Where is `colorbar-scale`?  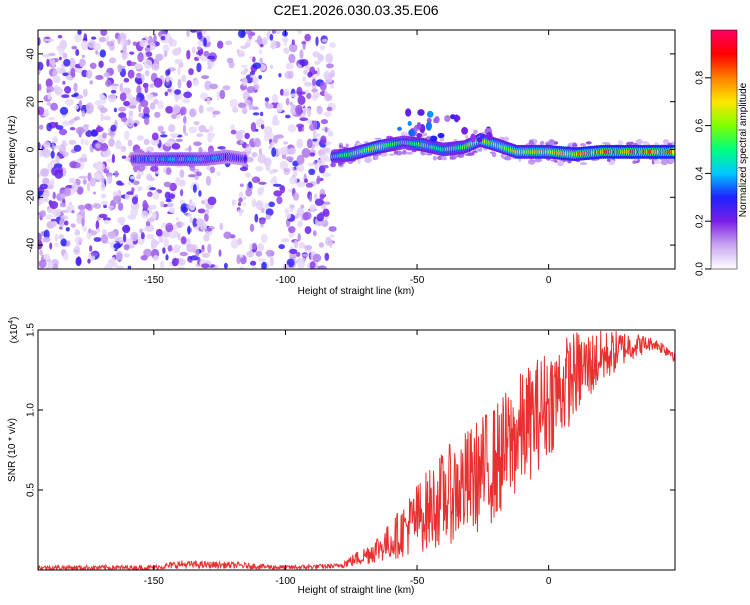
colorbar-scale is located at coordinates (724, 149).